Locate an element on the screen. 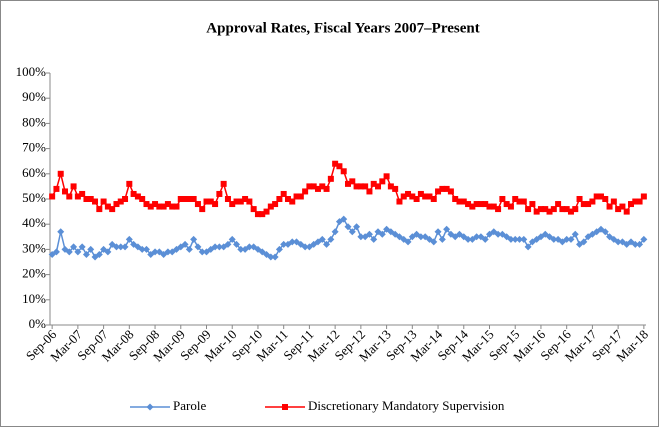 This screenshot has height=428, width=660. y-tick-label: 80% is located at coordinates (34, 121).